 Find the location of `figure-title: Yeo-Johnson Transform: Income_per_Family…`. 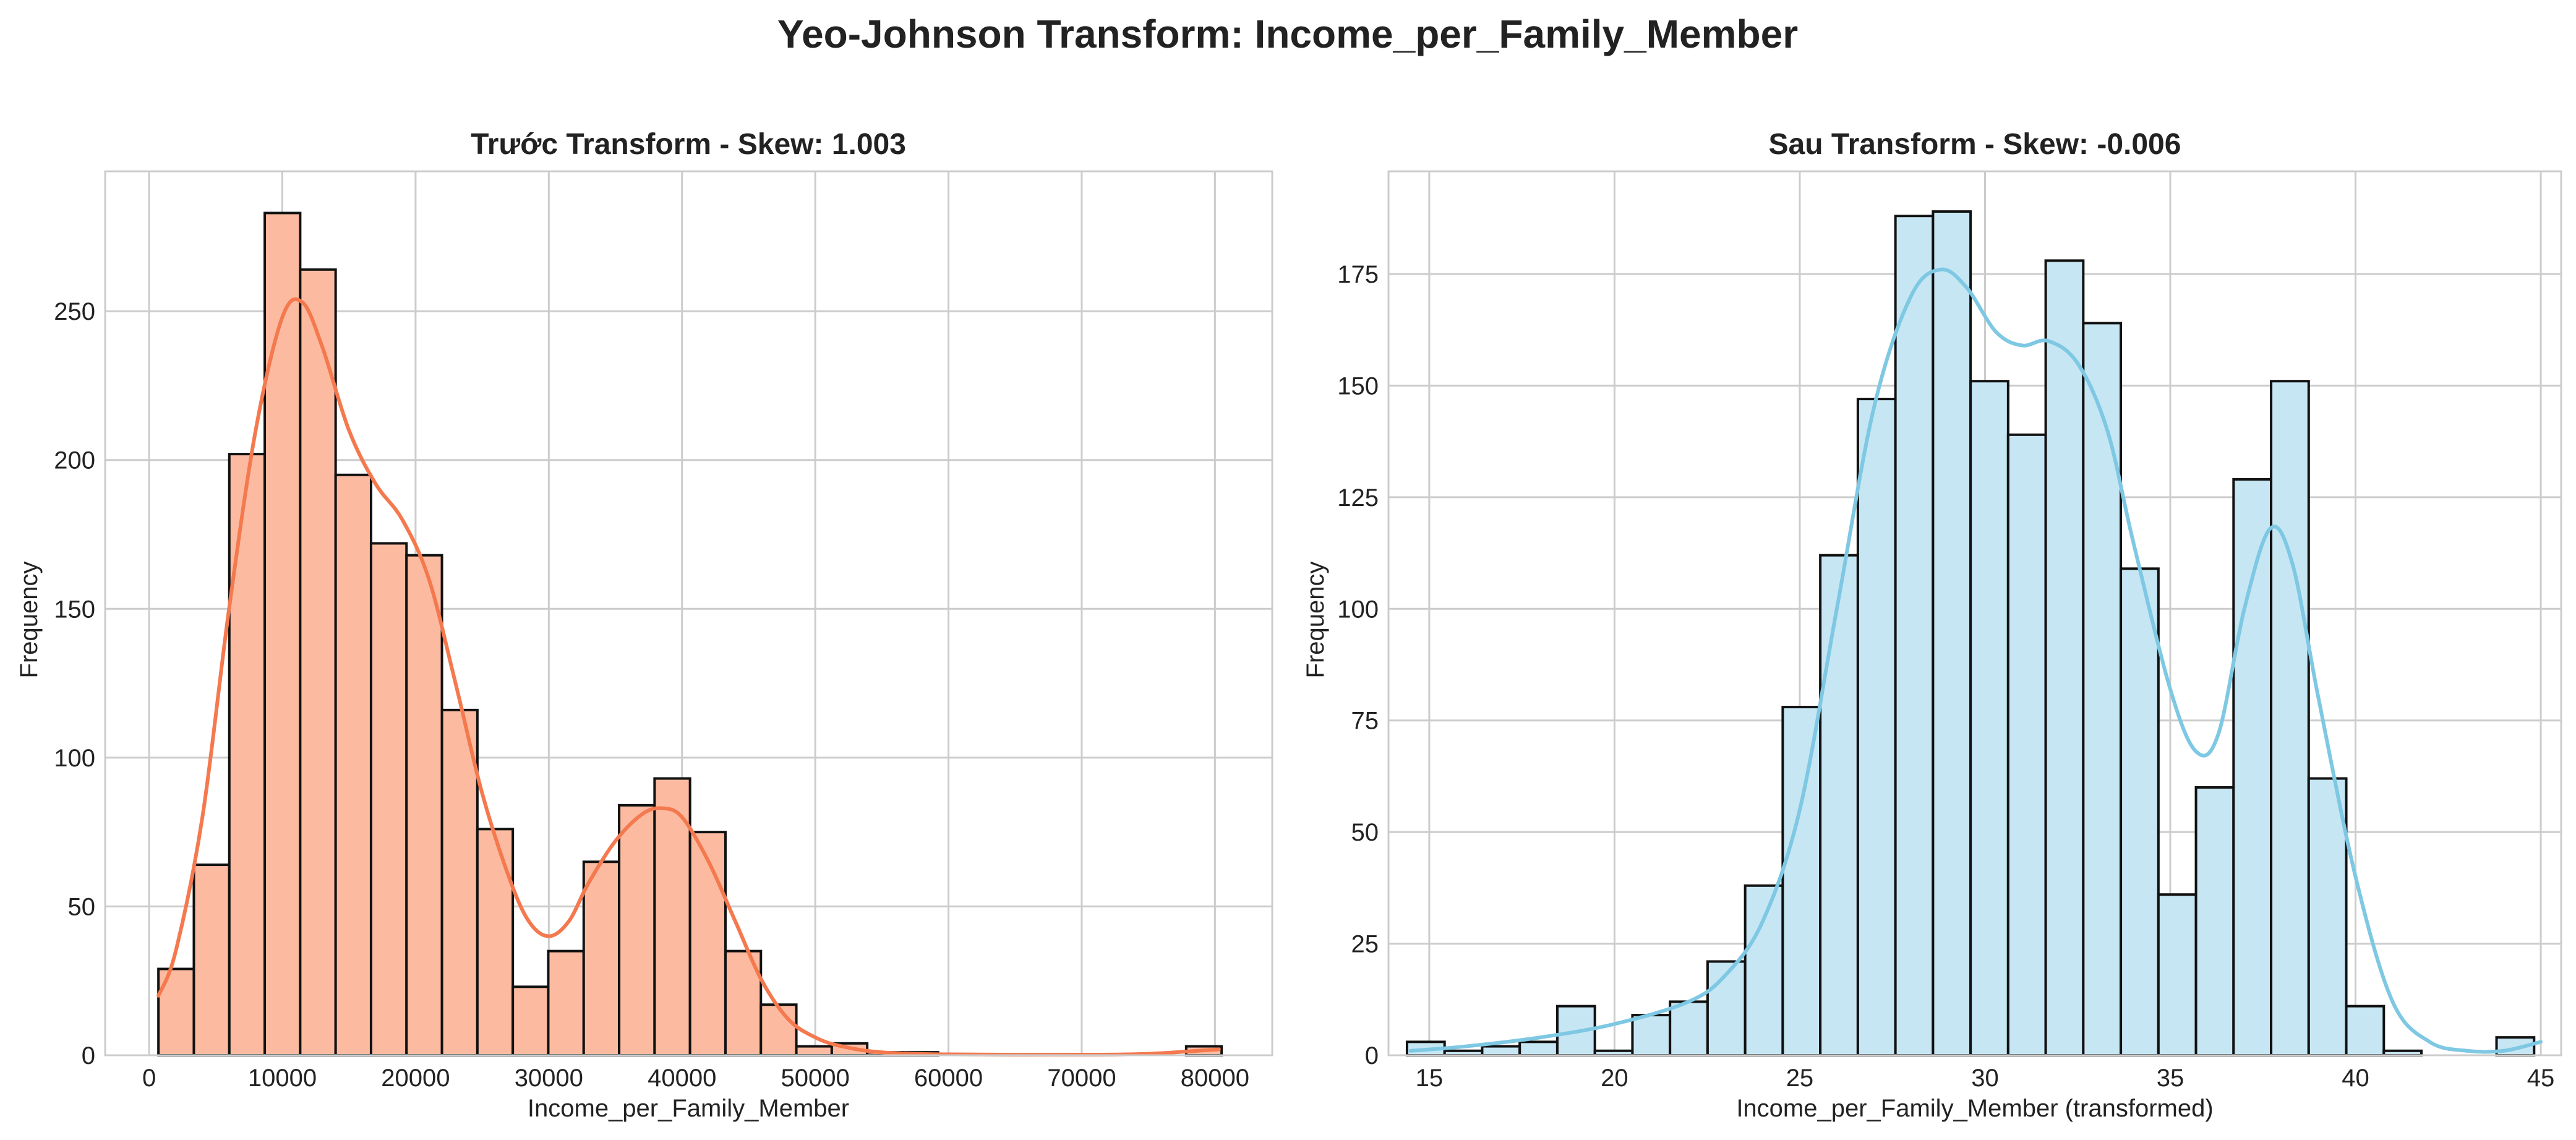

figure-title: Yeo-Johnson Transform: Income_per_Family… is located at coordinates (1287, 34).